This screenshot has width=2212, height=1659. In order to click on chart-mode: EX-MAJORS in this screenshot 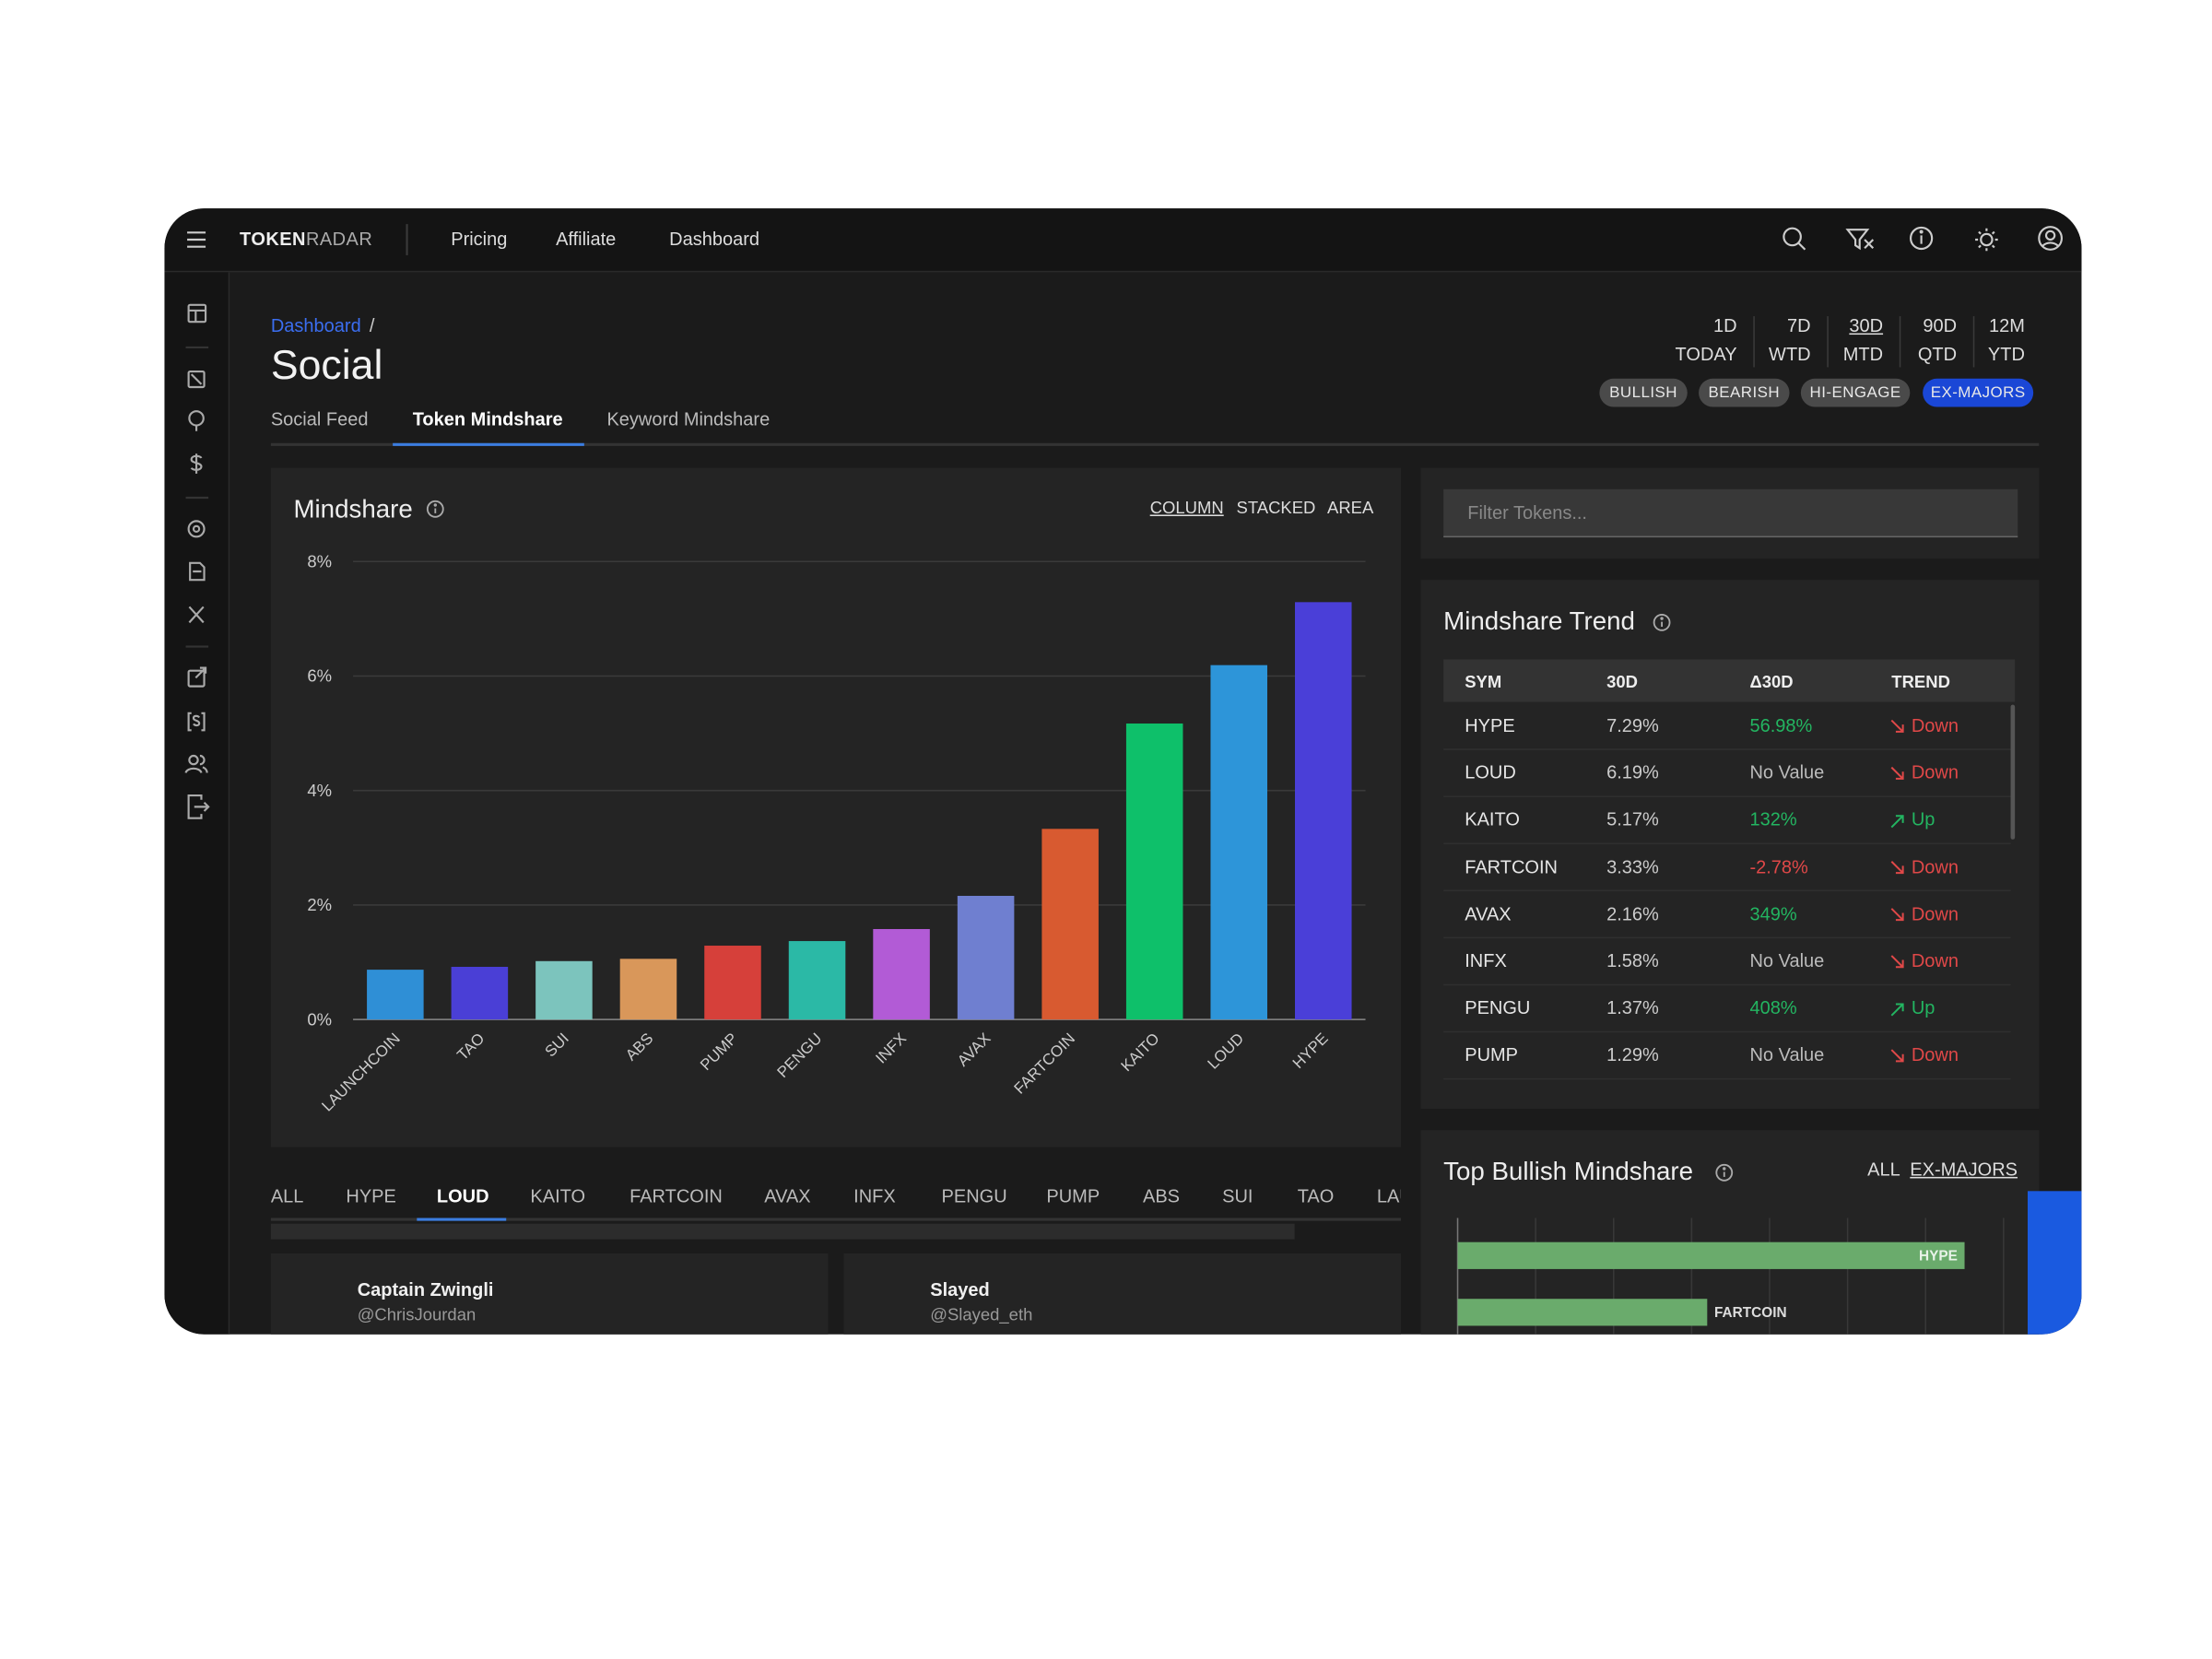, I will do `click(1964, 1169)`.